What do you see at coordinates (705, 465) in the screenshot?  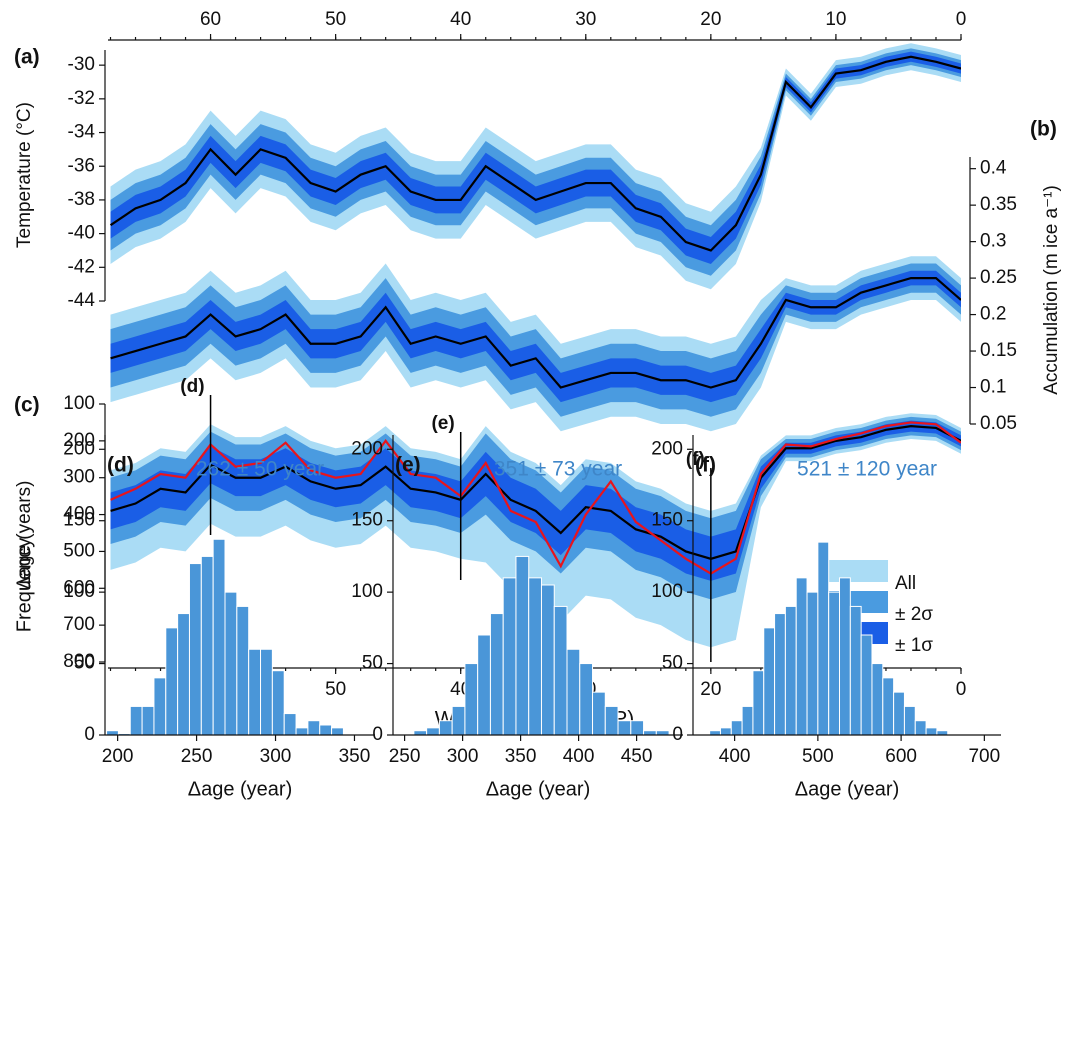 I see `panel-label: (f)` at bounding box center [705, 465].